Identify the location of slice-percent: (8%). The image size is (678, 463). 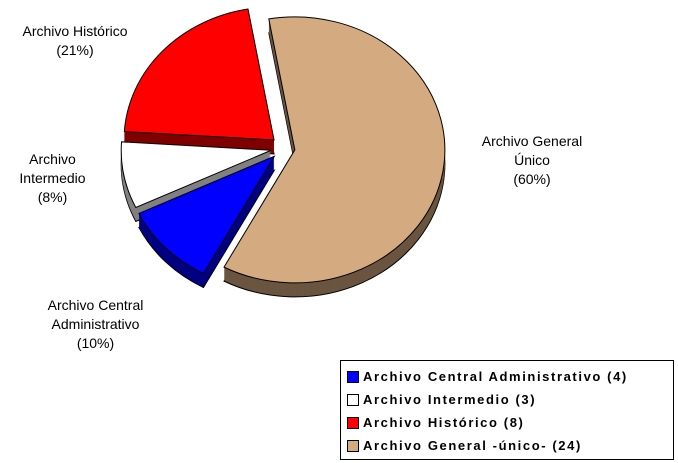
(52, 197).